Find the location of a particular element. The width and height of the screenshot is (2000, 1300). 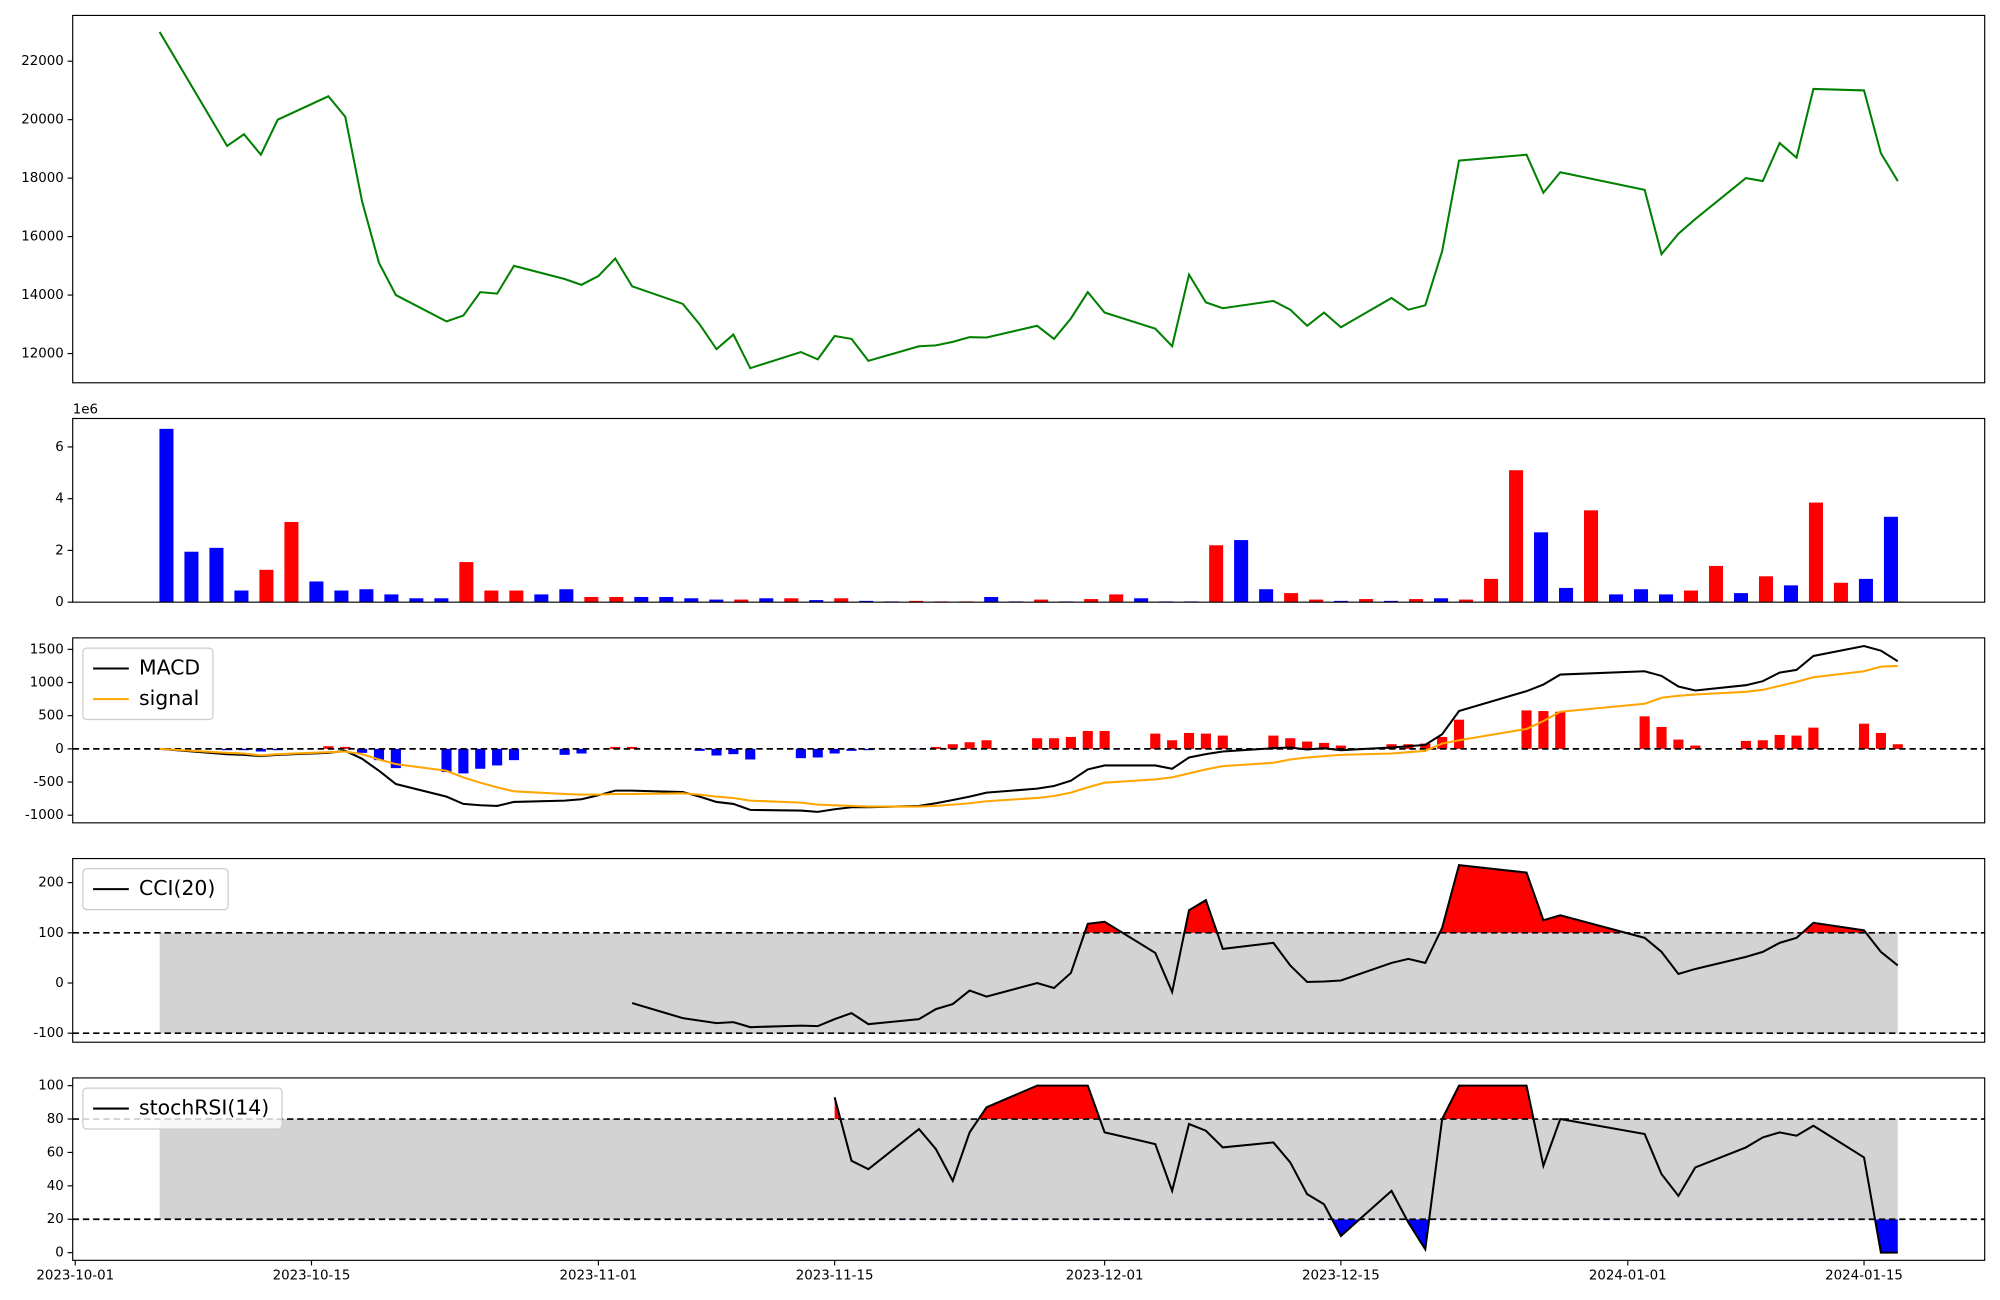

x-tick-label: 2023-11-15 is located at coordinates (835, 1276).